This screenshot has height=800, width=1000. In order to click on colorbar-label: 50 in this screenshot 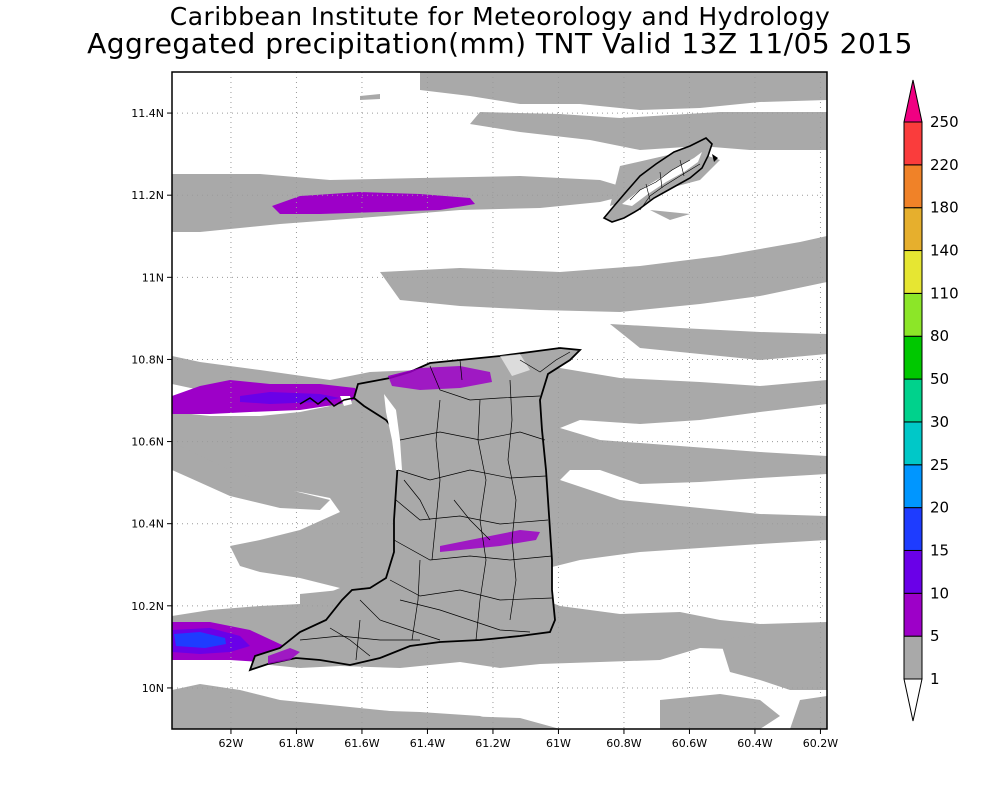, I will do `click(939, 379)`.